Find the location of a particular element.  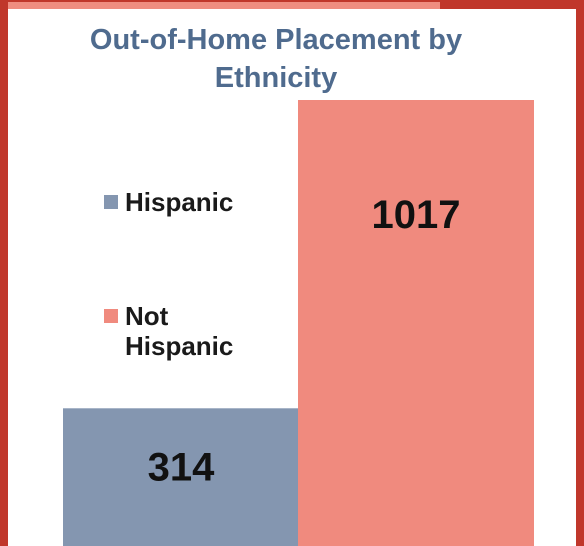

frame-top-border is located at coordinates (512, 4).